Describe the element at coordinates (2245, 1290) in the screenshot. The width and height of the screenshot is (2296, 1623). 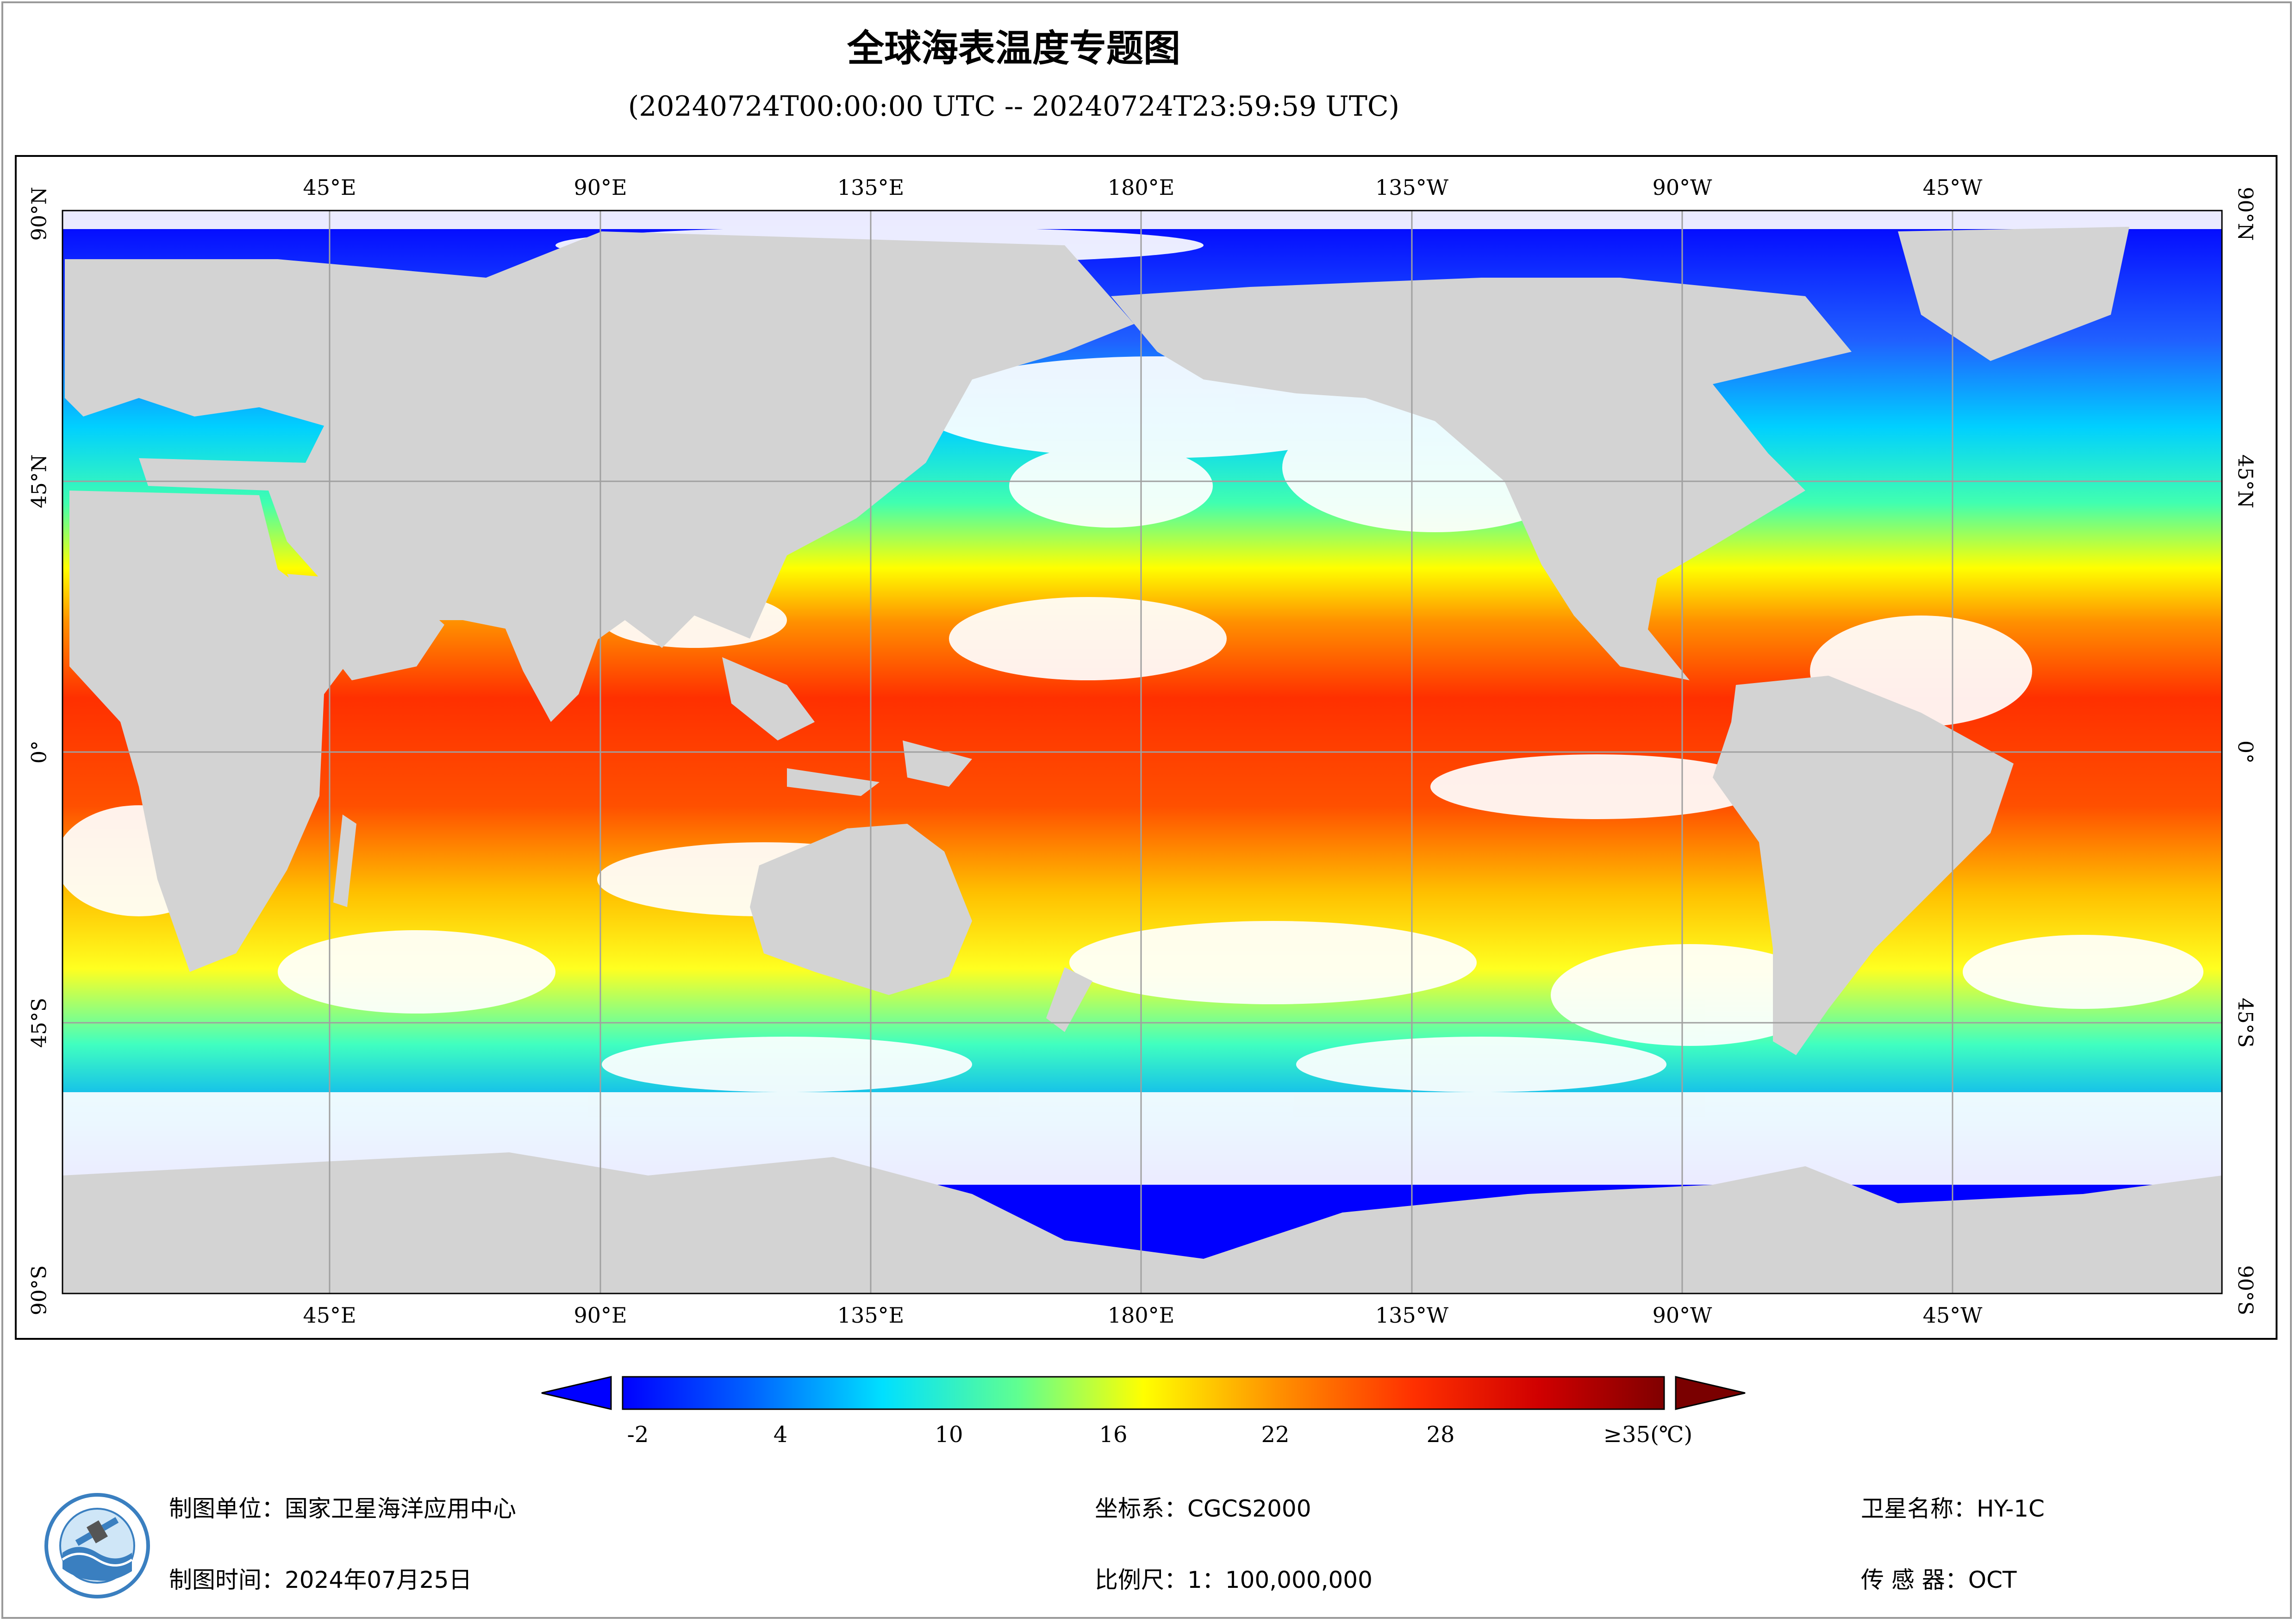
I see `lat-label-right-90s: 90°S` at that location.